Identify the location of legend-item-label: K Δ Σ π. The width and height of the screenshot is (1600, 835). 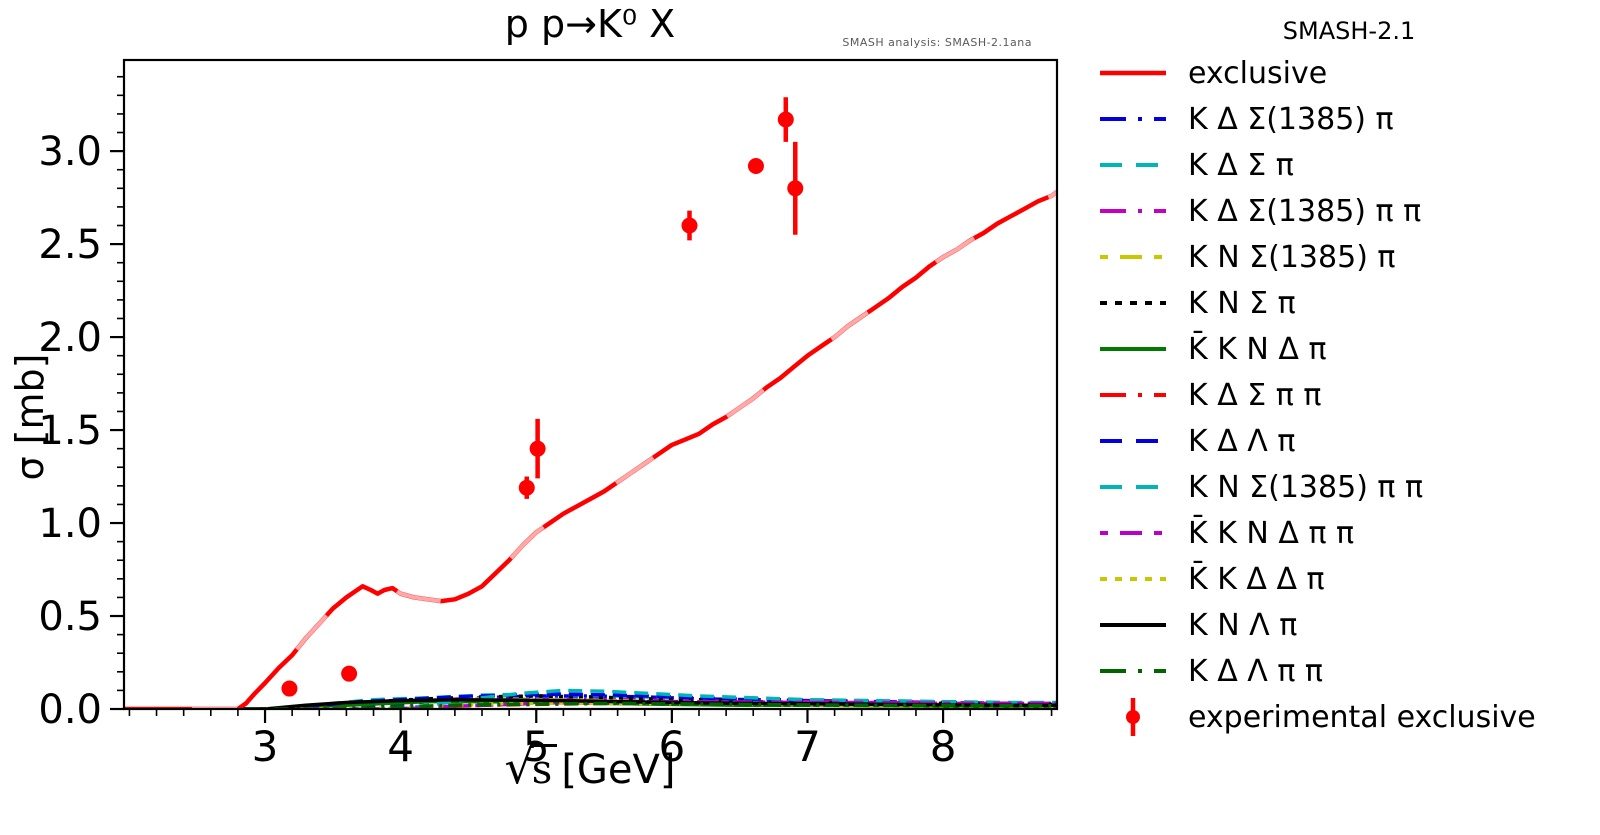
(1241, 165).